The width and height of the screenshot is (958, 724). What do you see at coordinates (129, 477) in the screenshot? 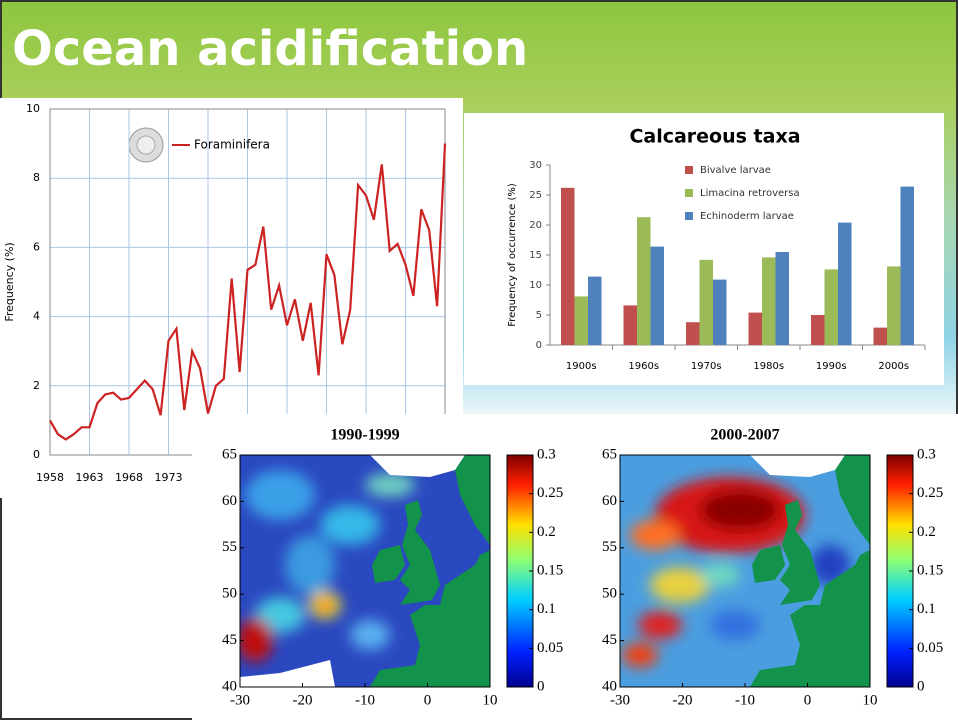
I see `x-tick-label: 1968` at bounding box center [129, 477].